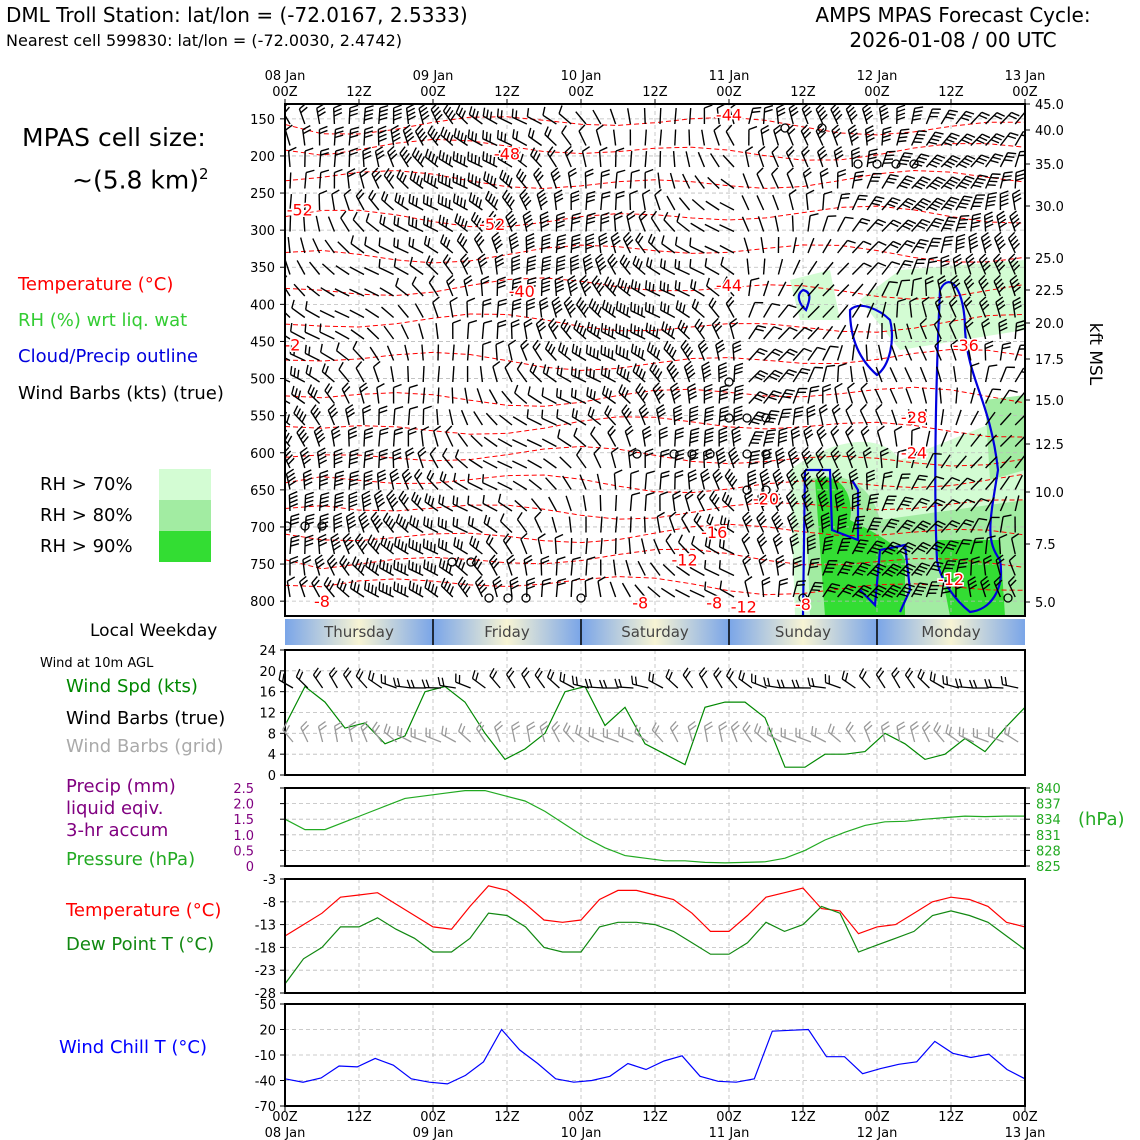 The image size is (1140, 1140). What do you see at coordinates (655, 92) in the screenshot?
I see `top-hour-label: 12Z` at bounding box center [655, 92].